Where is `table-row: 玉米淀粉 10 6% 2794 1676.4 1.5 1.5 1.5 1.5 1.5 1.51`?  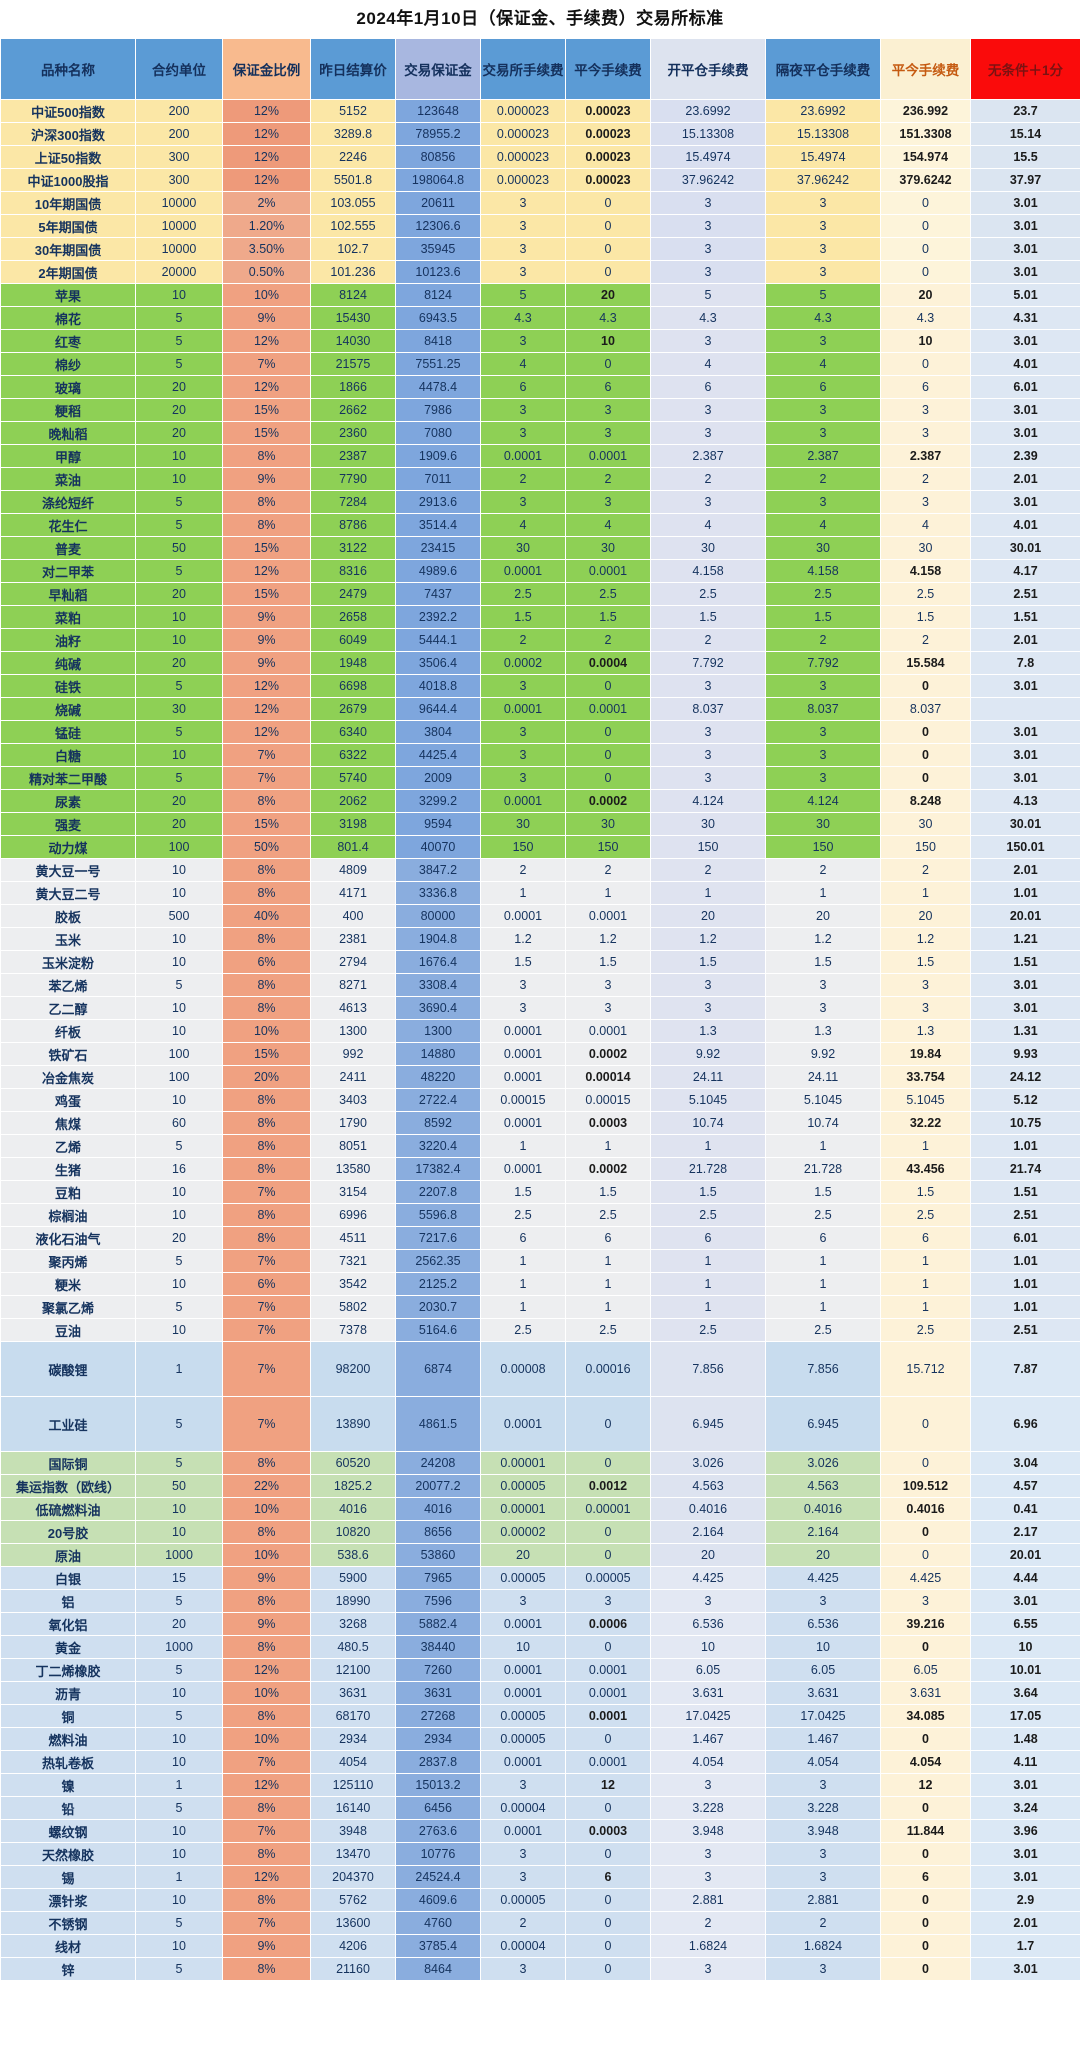
table-row: 玉米淀粉 10 6% 2794 1676.4 1.5 1.5 1.5 1.5 1.5 1.51 is located at coordinates (540, 962).